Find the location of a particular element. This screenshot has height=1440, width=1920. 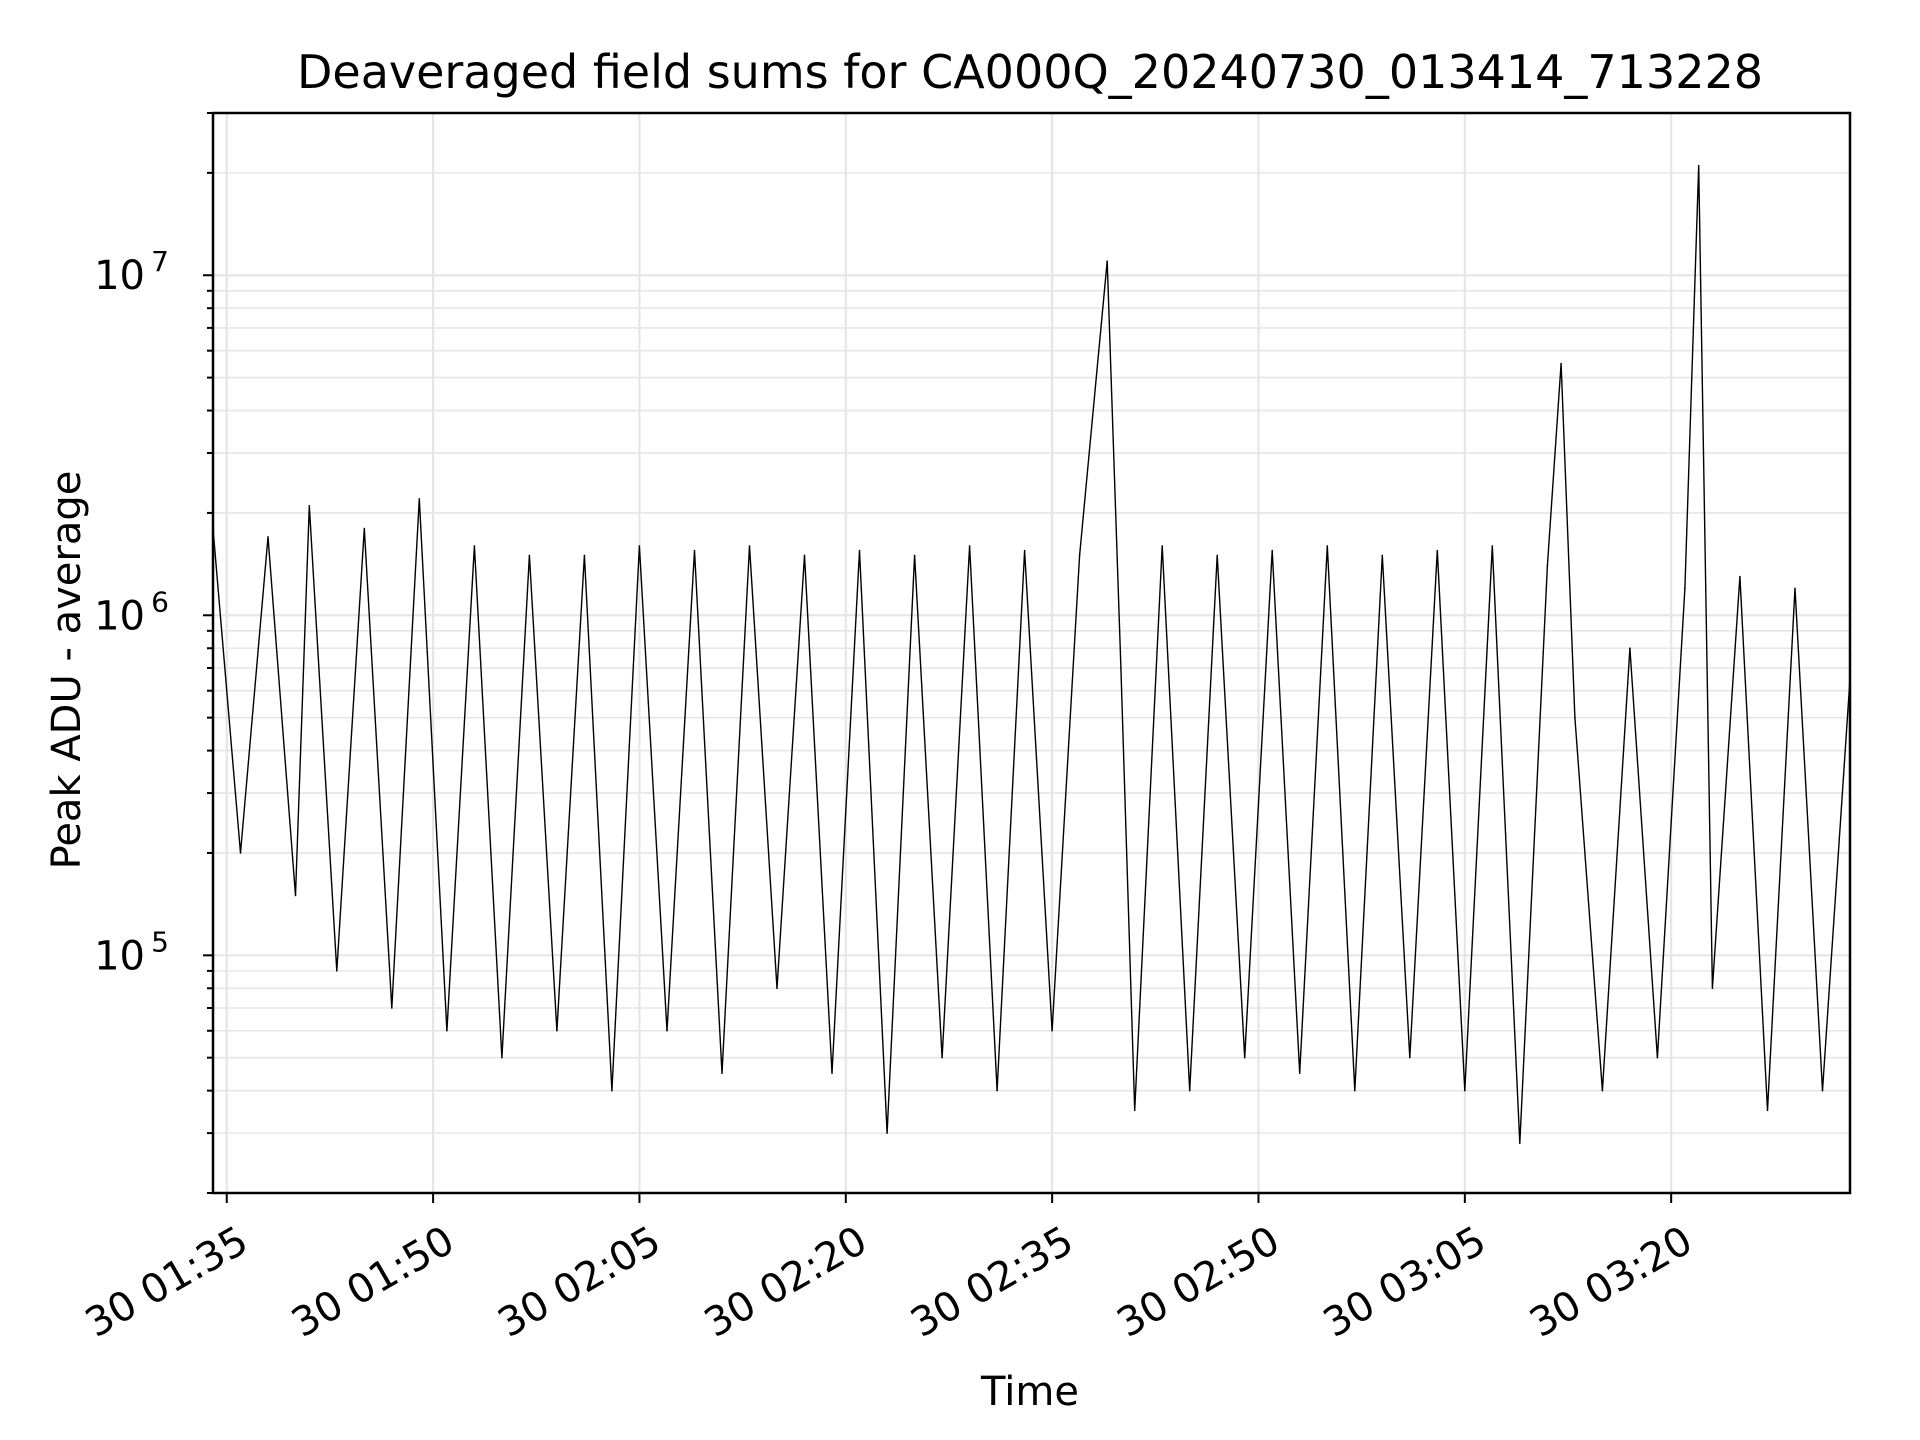

x-tick-label: 30 02:05 is located at coordinates (580, 1282).